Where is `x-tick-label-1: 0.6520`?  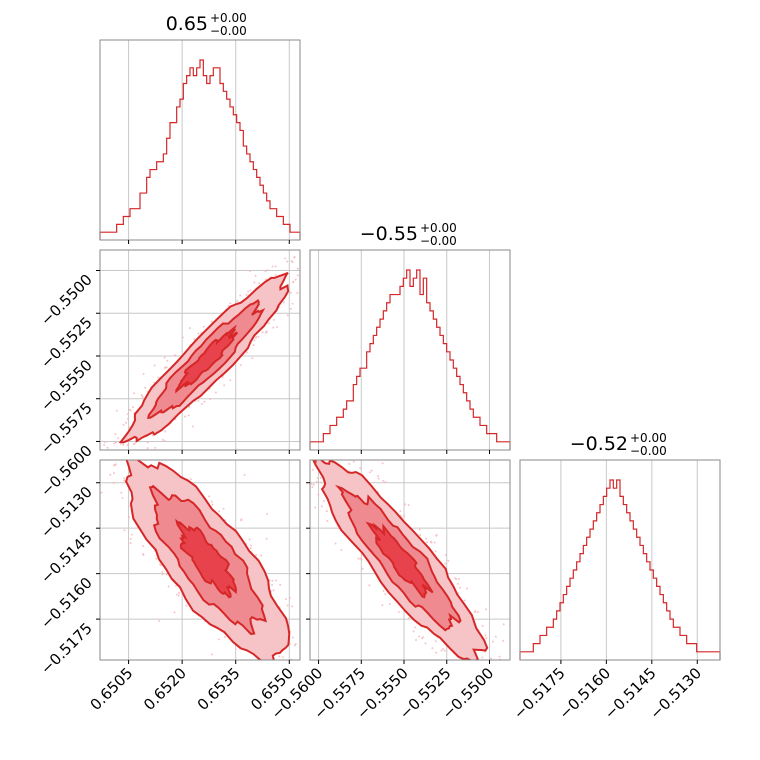
x-tick-label-1: 0.6520 is located at coordinates (165, 689).